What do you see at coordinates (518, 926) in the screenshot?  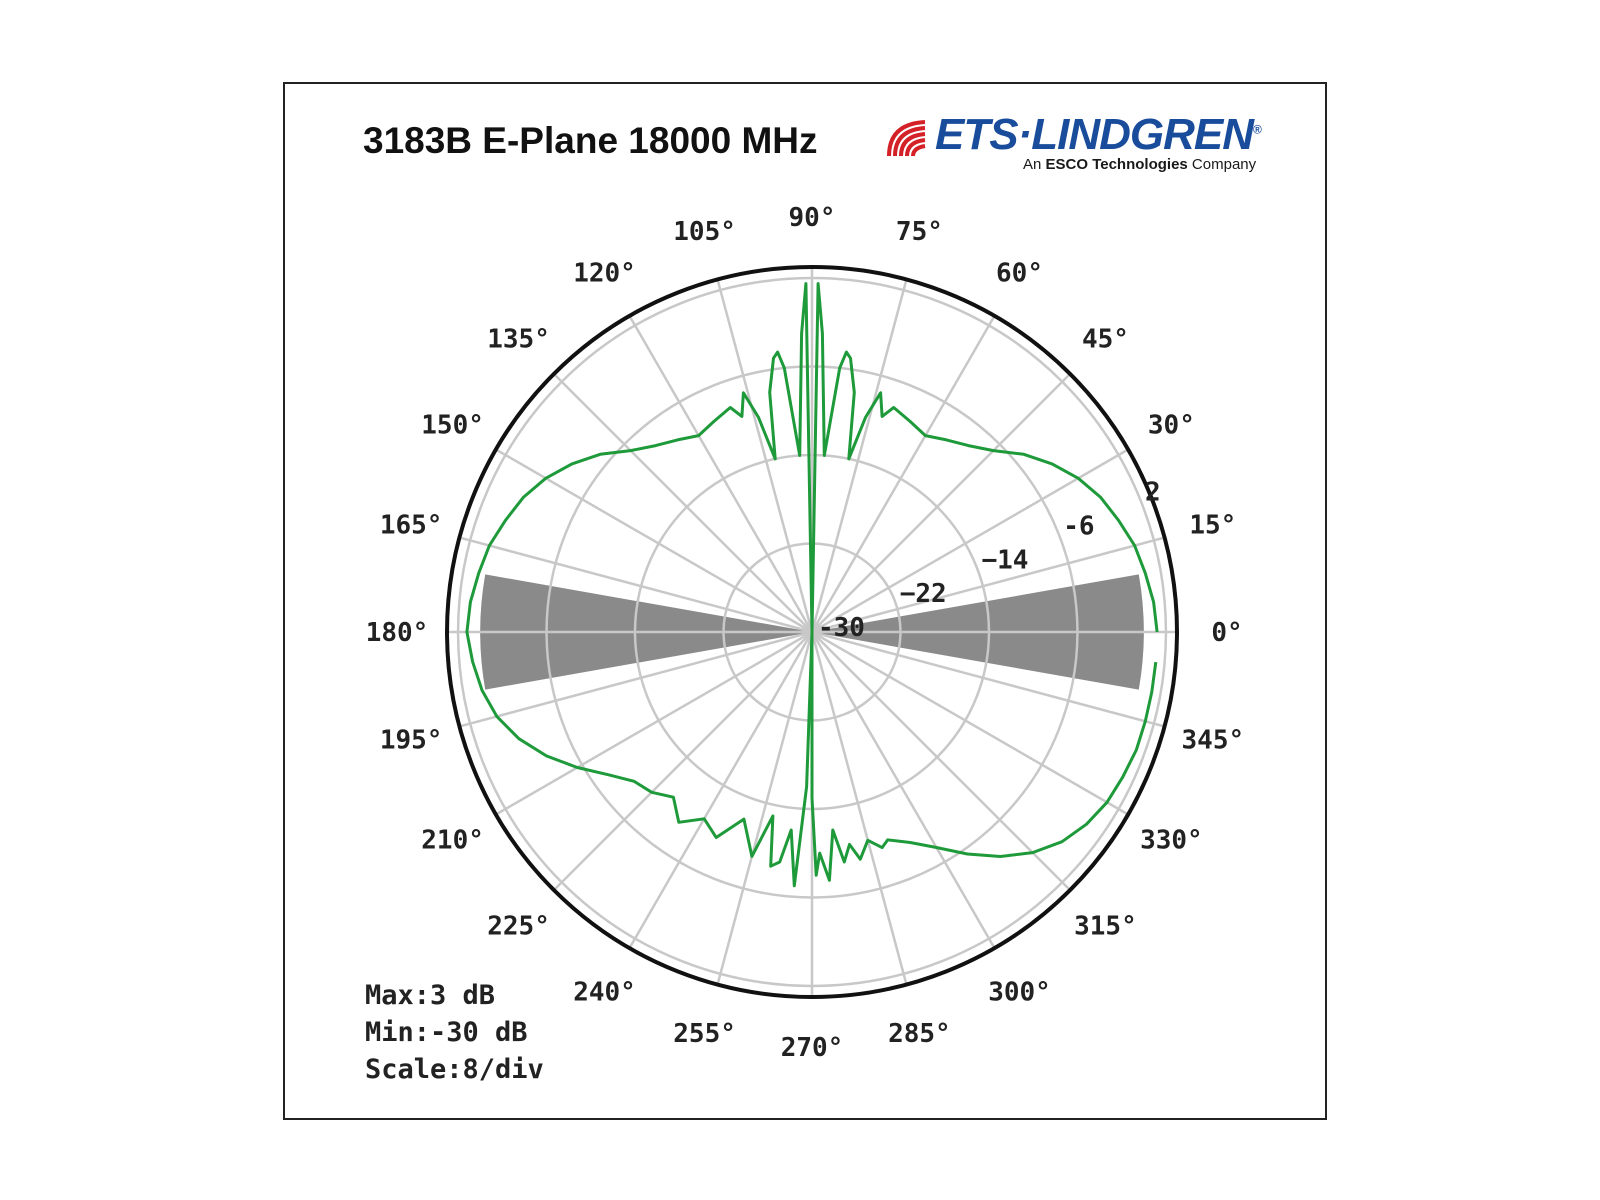 I see `angle-tick-label: 225°` at bounding box center [518, 926].